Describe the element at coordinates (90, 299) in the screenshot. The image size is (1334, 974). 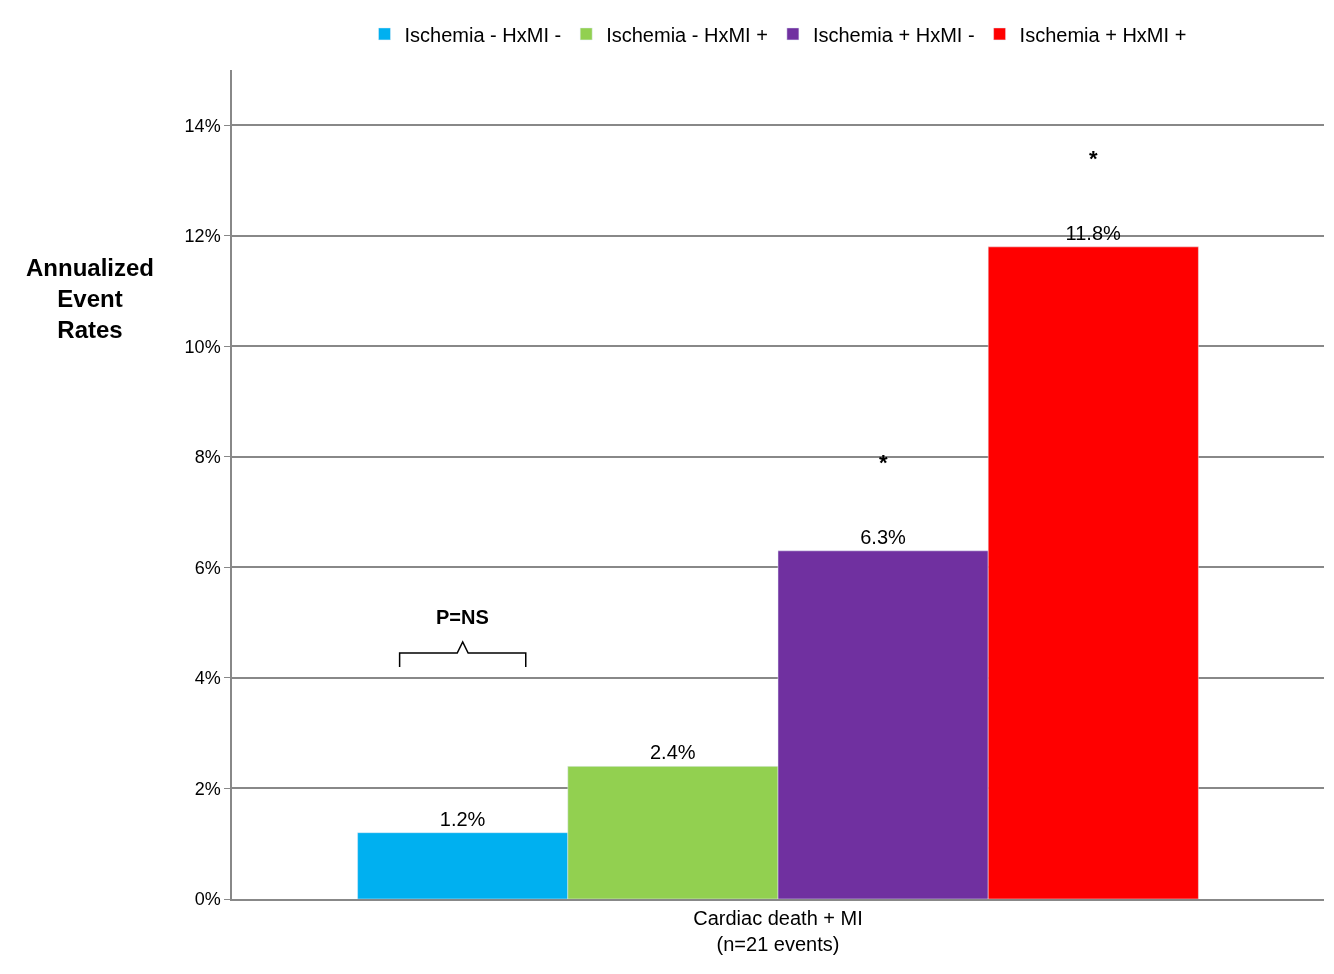
I see `y-axis-title: Annualized Event Rates` at that location.